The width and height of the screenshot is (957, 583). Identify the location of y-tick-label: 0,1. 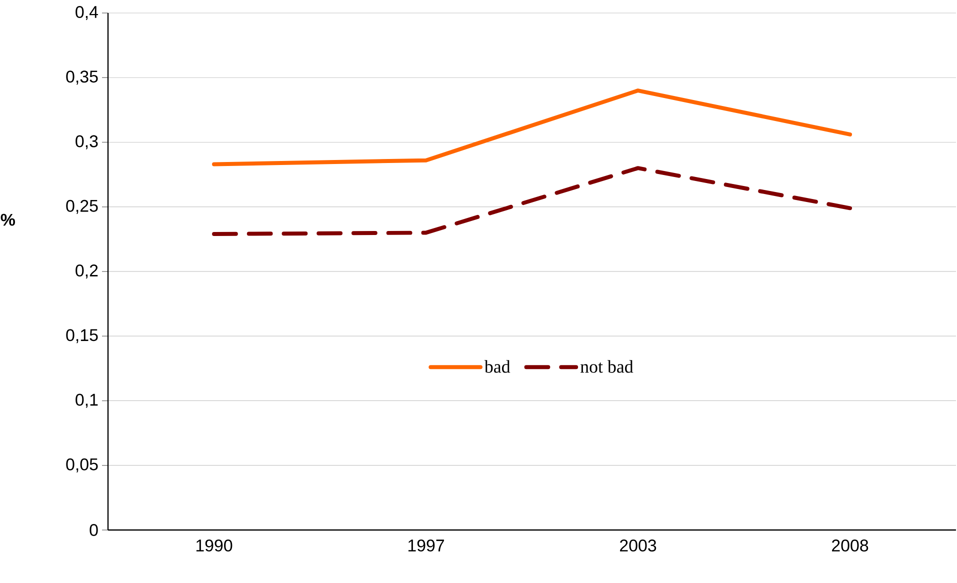
(87, 401).